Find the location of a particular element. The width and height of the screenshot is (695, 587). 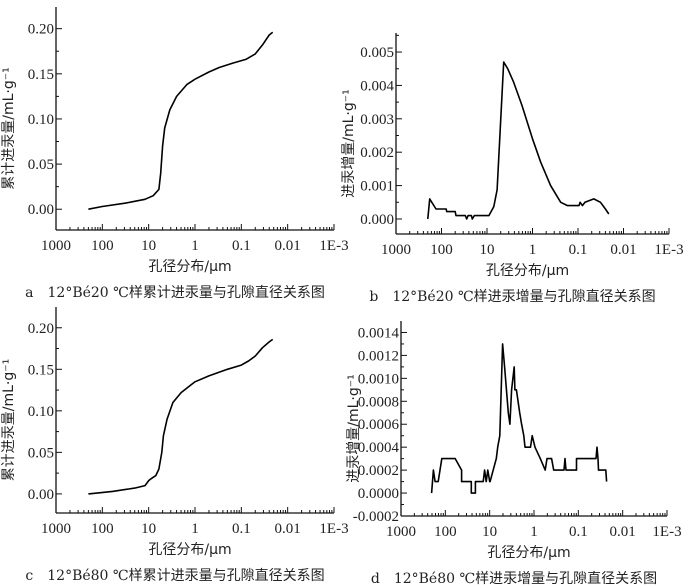

y-tick-label: 0.0014 is located at coordinates (379, 333).